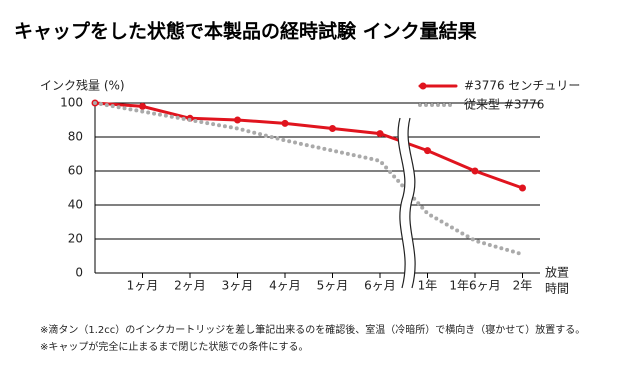 The height and width of the screenshot is (367, 639). I want to click on y-tick-label: 40, so click(75, 205).